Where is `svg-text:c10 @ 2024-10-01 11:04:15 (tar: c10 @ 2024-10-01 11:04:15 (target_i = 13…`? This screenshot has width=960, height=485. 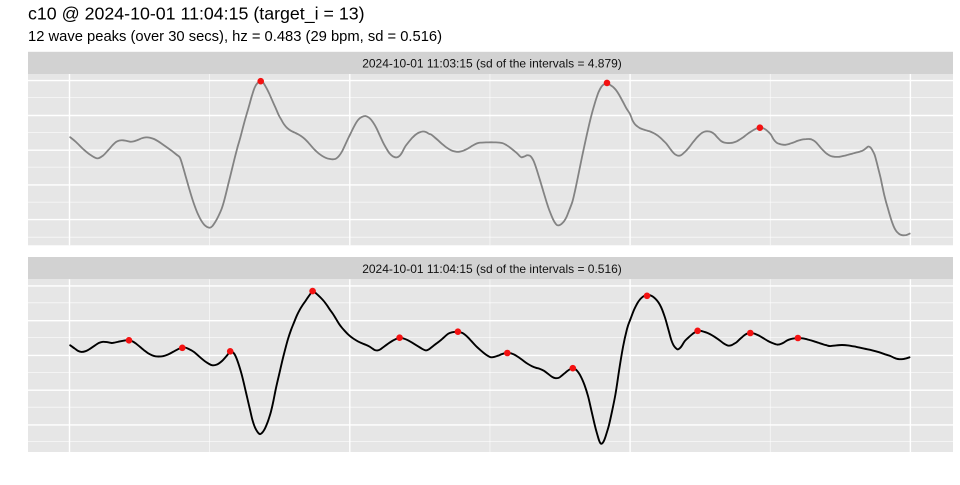
svg-text:c10 @ 2024-10-01 11:04:15 (tar: c10 @ 2024-10-01 11:04:15 (target_i = 13… is located at coordinates (196, 13).